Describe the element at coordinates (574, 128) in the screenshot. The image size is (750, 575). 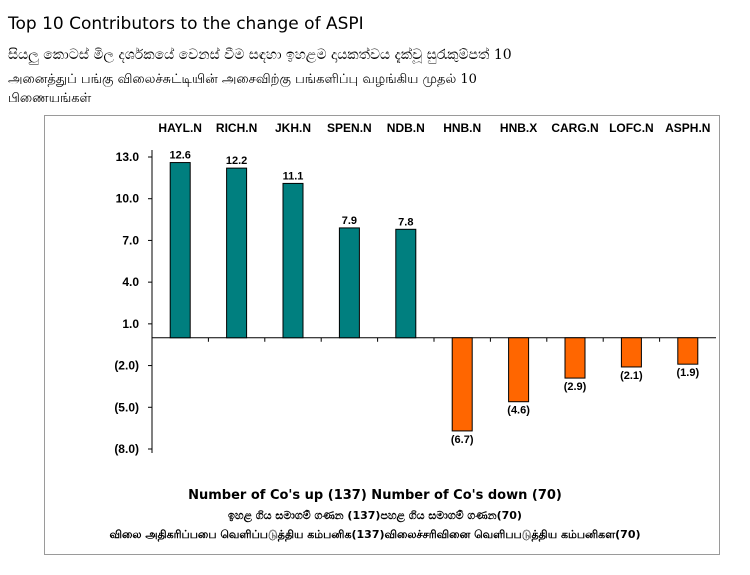
I see `category-label: CARG.N` at that location.